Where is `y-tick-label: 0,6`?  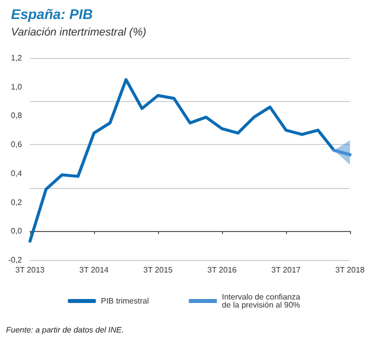
y-tick-label: 0,6 is located at coordinates (16, 145).